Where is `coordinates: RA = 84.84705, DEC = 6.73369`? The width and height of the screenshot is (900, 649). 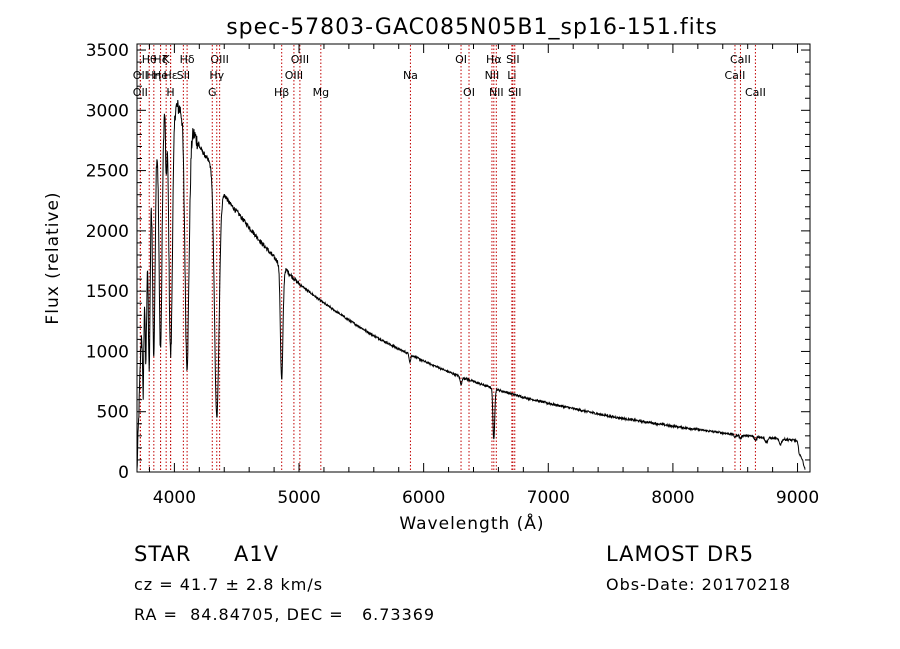 coordinates: RA = 84.84705, DEC = 6.73369 is located at coordinates (285, 614).